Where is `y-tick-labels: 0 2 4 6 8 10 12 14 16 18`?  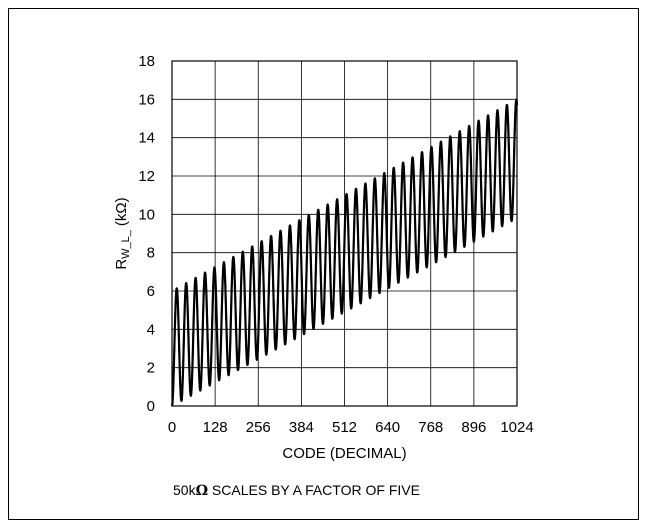 y-tick-labels: 0 2 4 6 8 10 12 14 16 18 is located at coordinates (146, 234).